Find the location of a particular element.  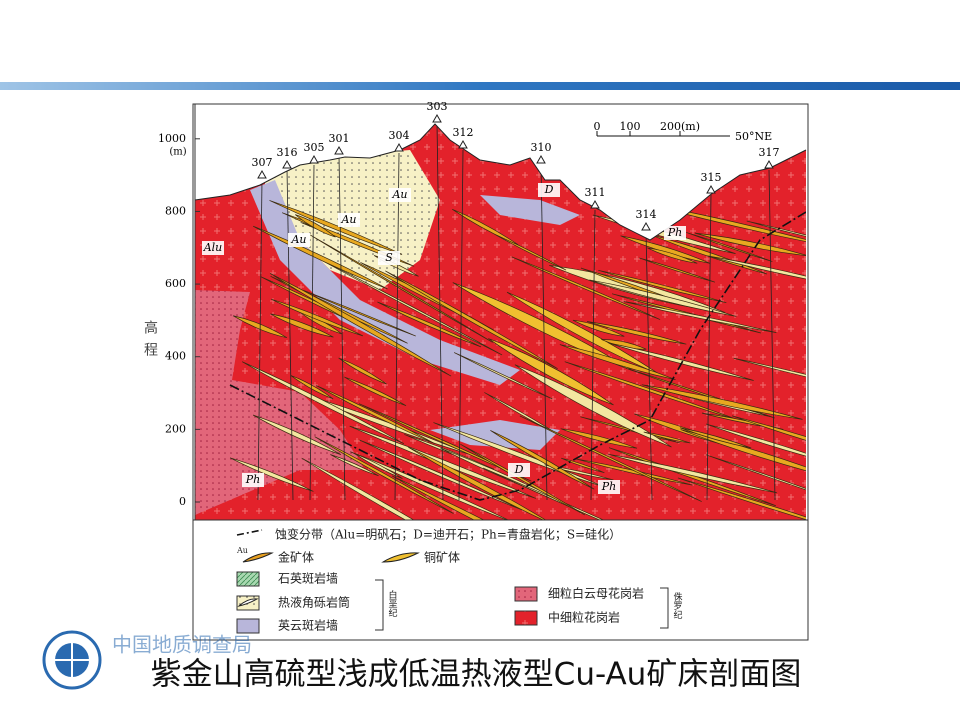

y-tick-label: 600 is located at coordinates (175, 283).